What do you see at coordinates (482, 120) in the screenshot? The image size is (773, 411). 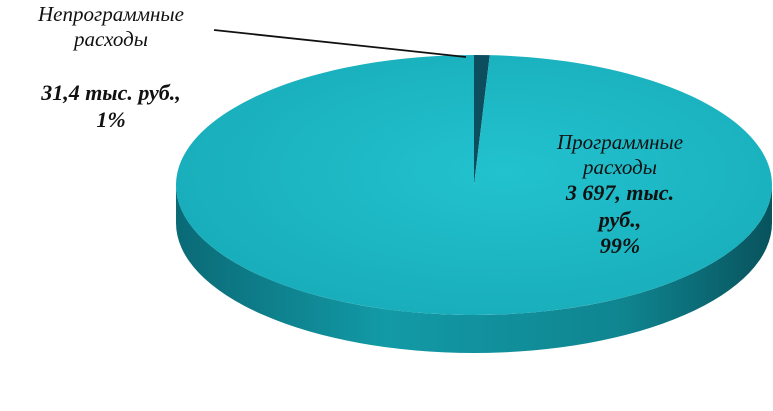 I see `pie-slice-nonprogram` at bounding box center [482, 120].